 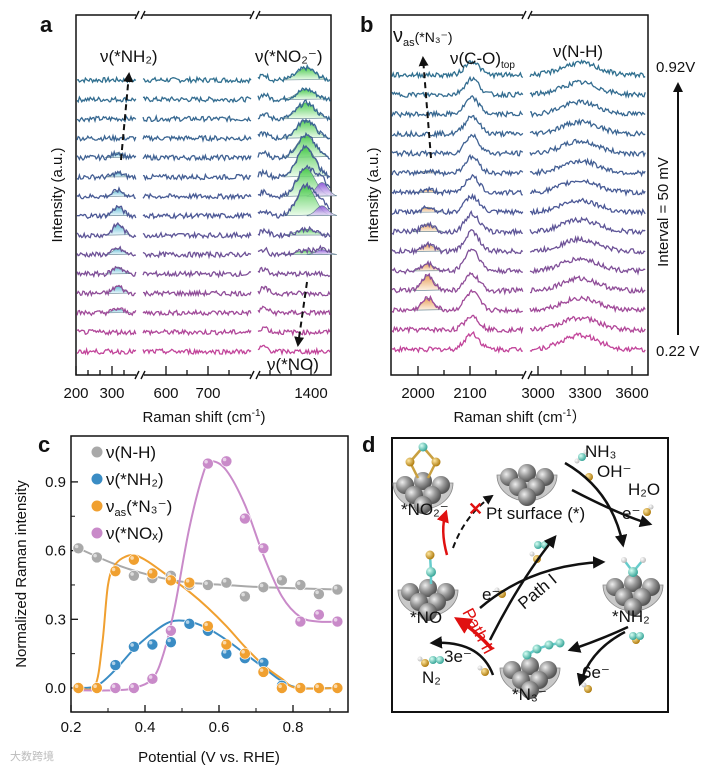 I want to click on legend-label: ν(N-H), so click(x=131, y=452).